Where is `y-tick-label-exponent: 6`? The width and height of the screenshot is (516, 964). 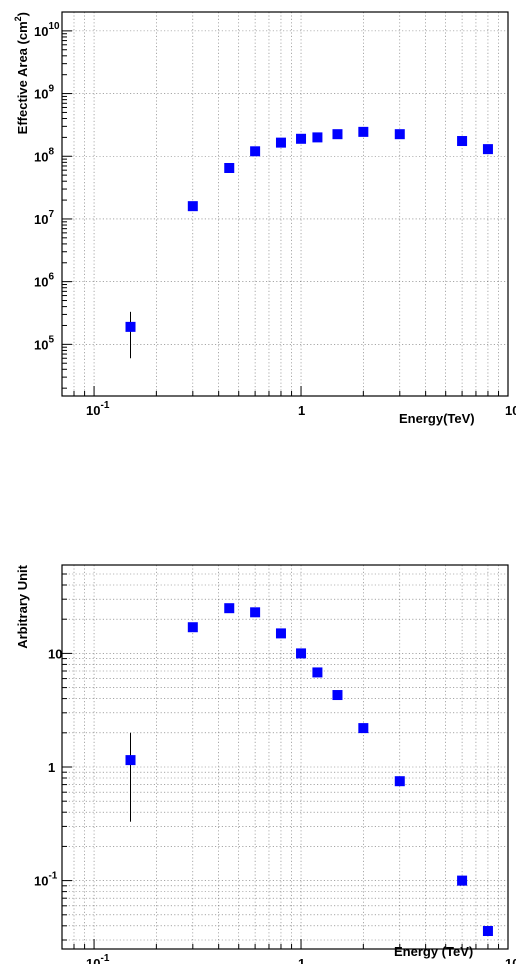 y-tick-label-exponent: 6 is located at coordinates (51, 277).